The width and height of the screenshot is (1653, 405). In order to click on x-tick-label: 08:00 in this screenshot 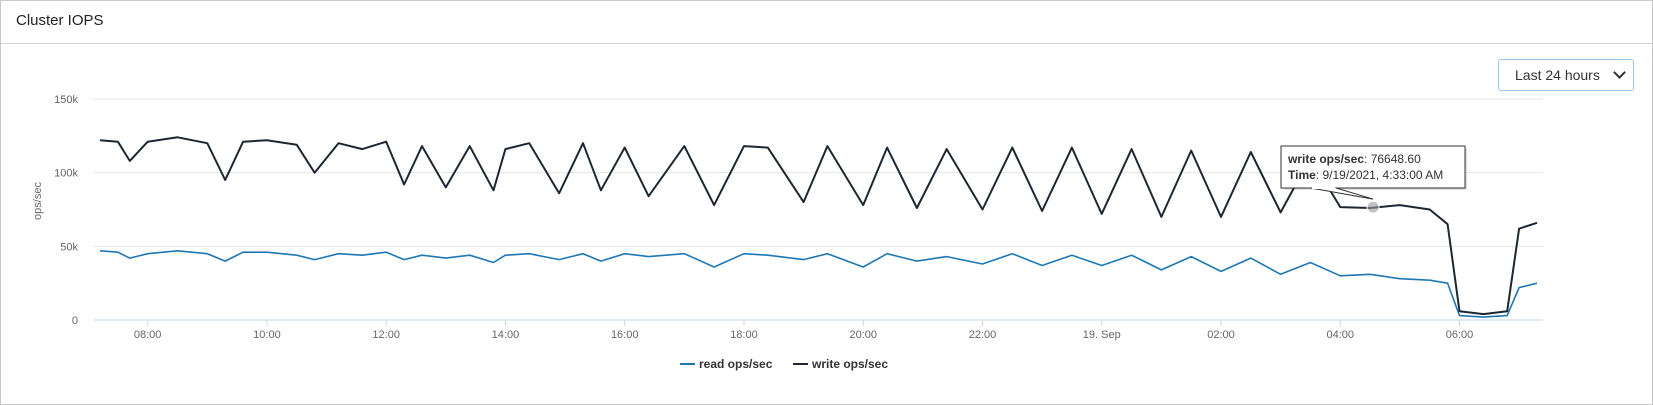, I will do `click(148, 335)`.